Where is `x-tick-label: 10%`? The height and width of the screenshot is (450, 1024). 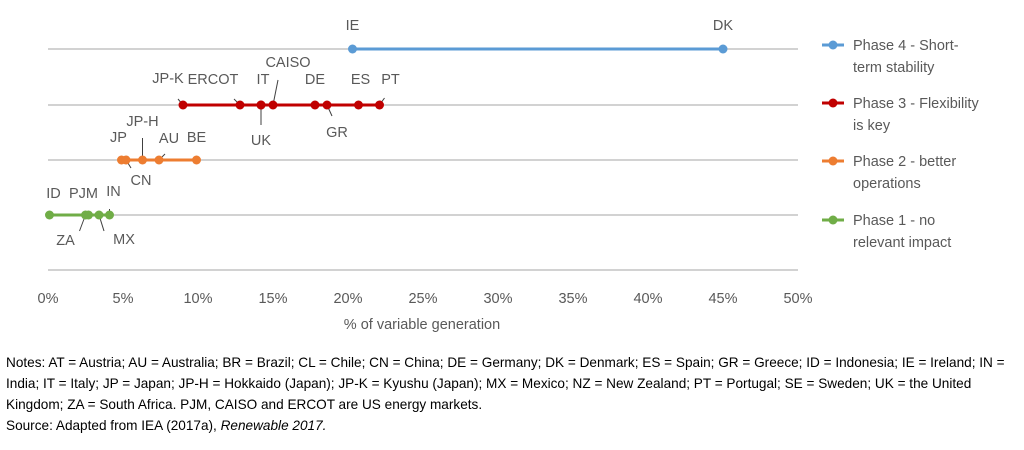 x-tick-label: 10% is located at coordinates (197, 299).